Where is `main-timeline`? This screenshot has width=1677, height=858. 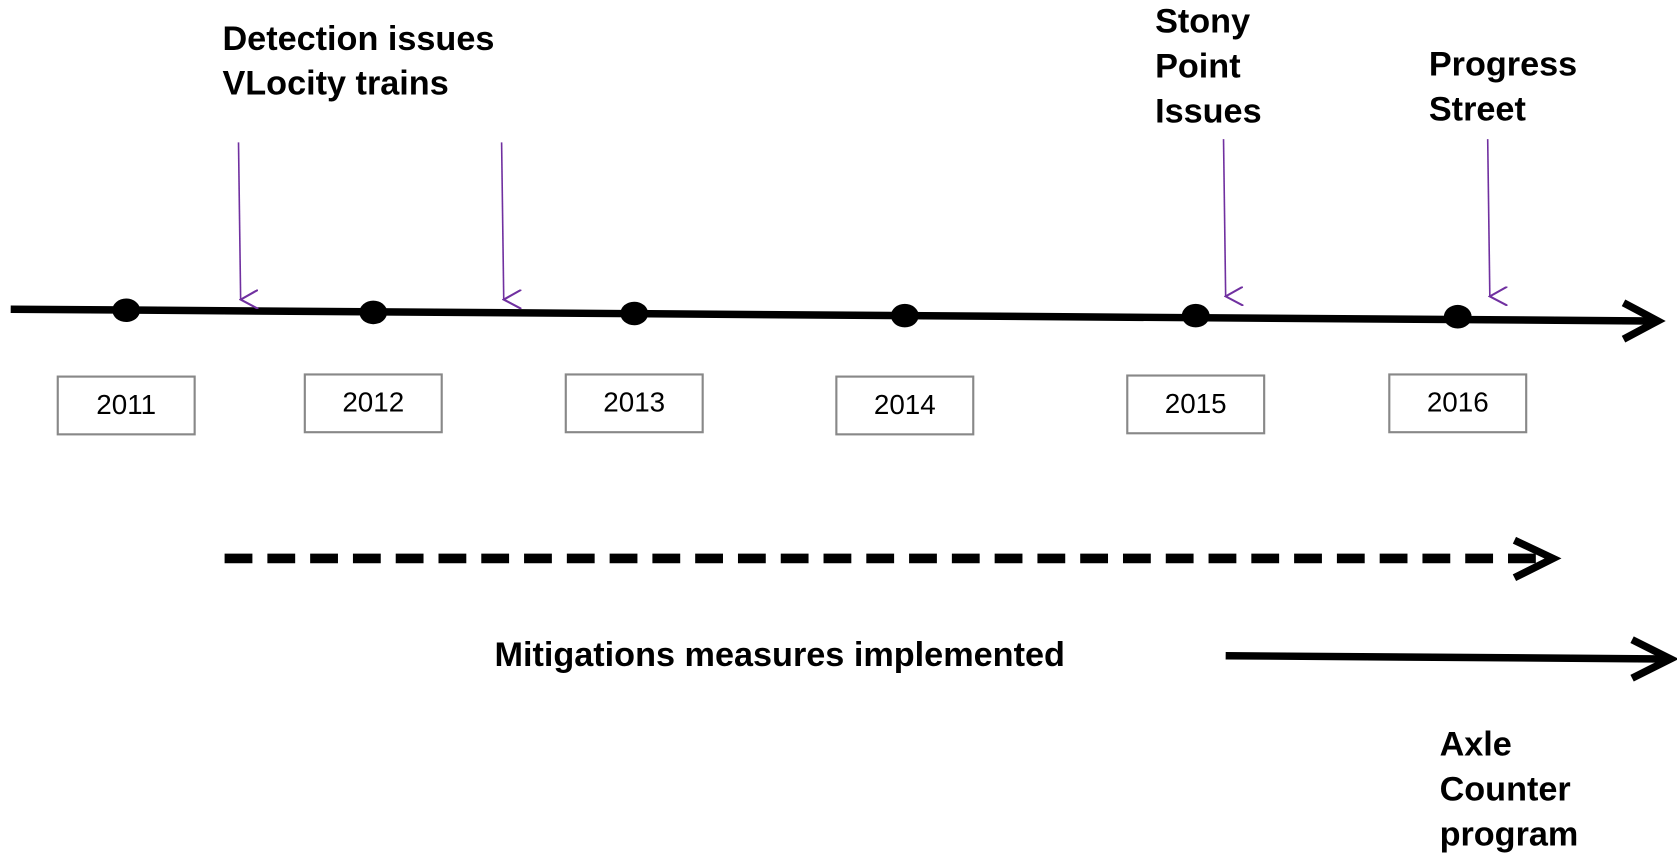
main-timeline is located at coordinates (833, 315).